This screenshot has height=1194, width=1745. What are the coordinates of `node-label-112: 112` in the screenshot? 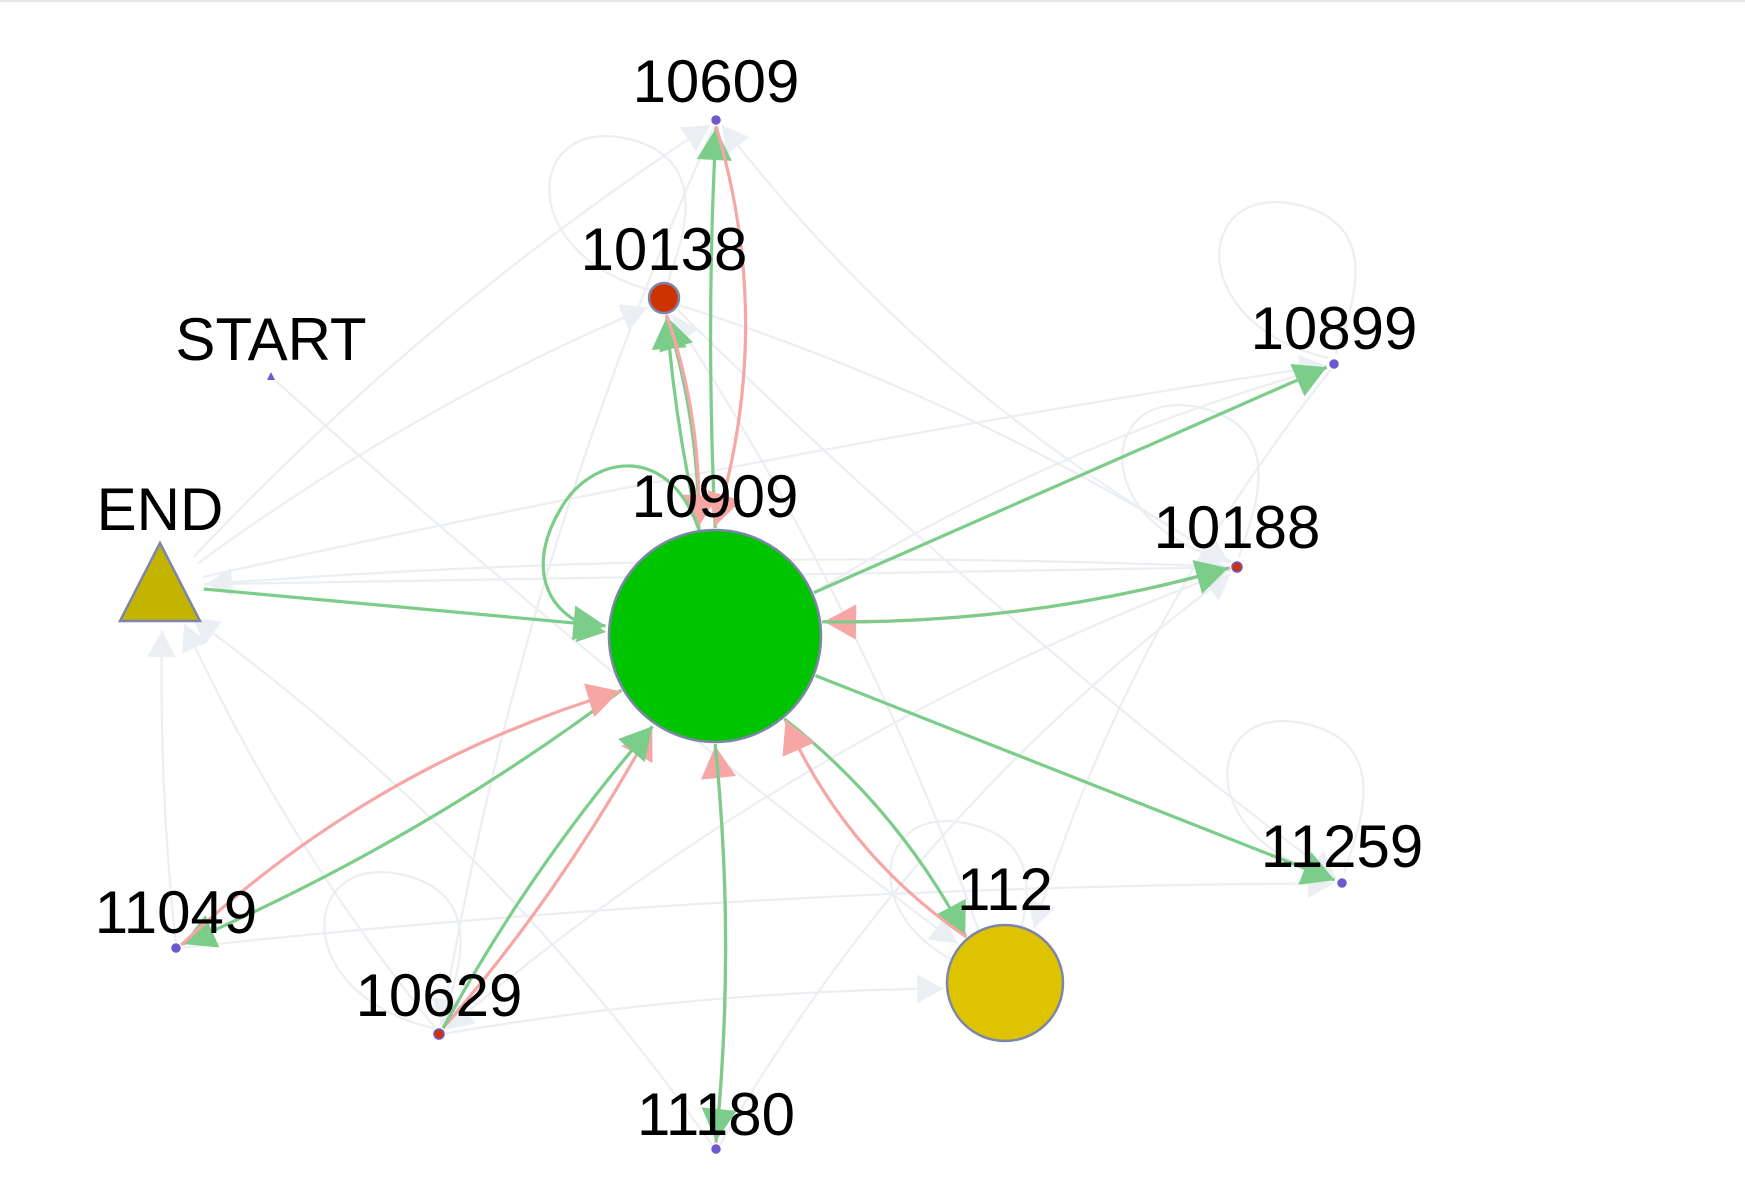 It's located at (1005, 889).